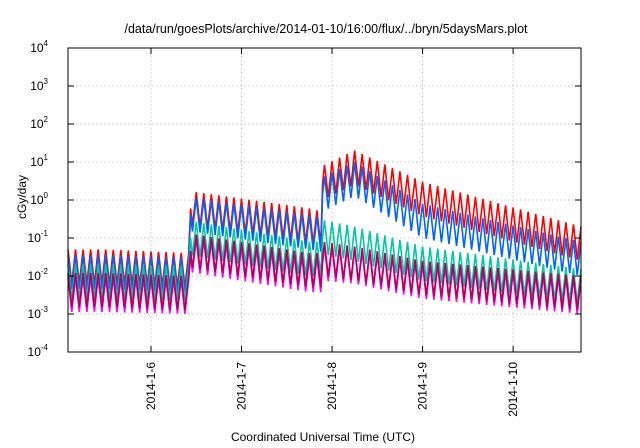  What do you see at coordinates (151, 386) in the screenshot?
I see `x-tick-label: 2014-1-6` at bounding box center [151, 386].